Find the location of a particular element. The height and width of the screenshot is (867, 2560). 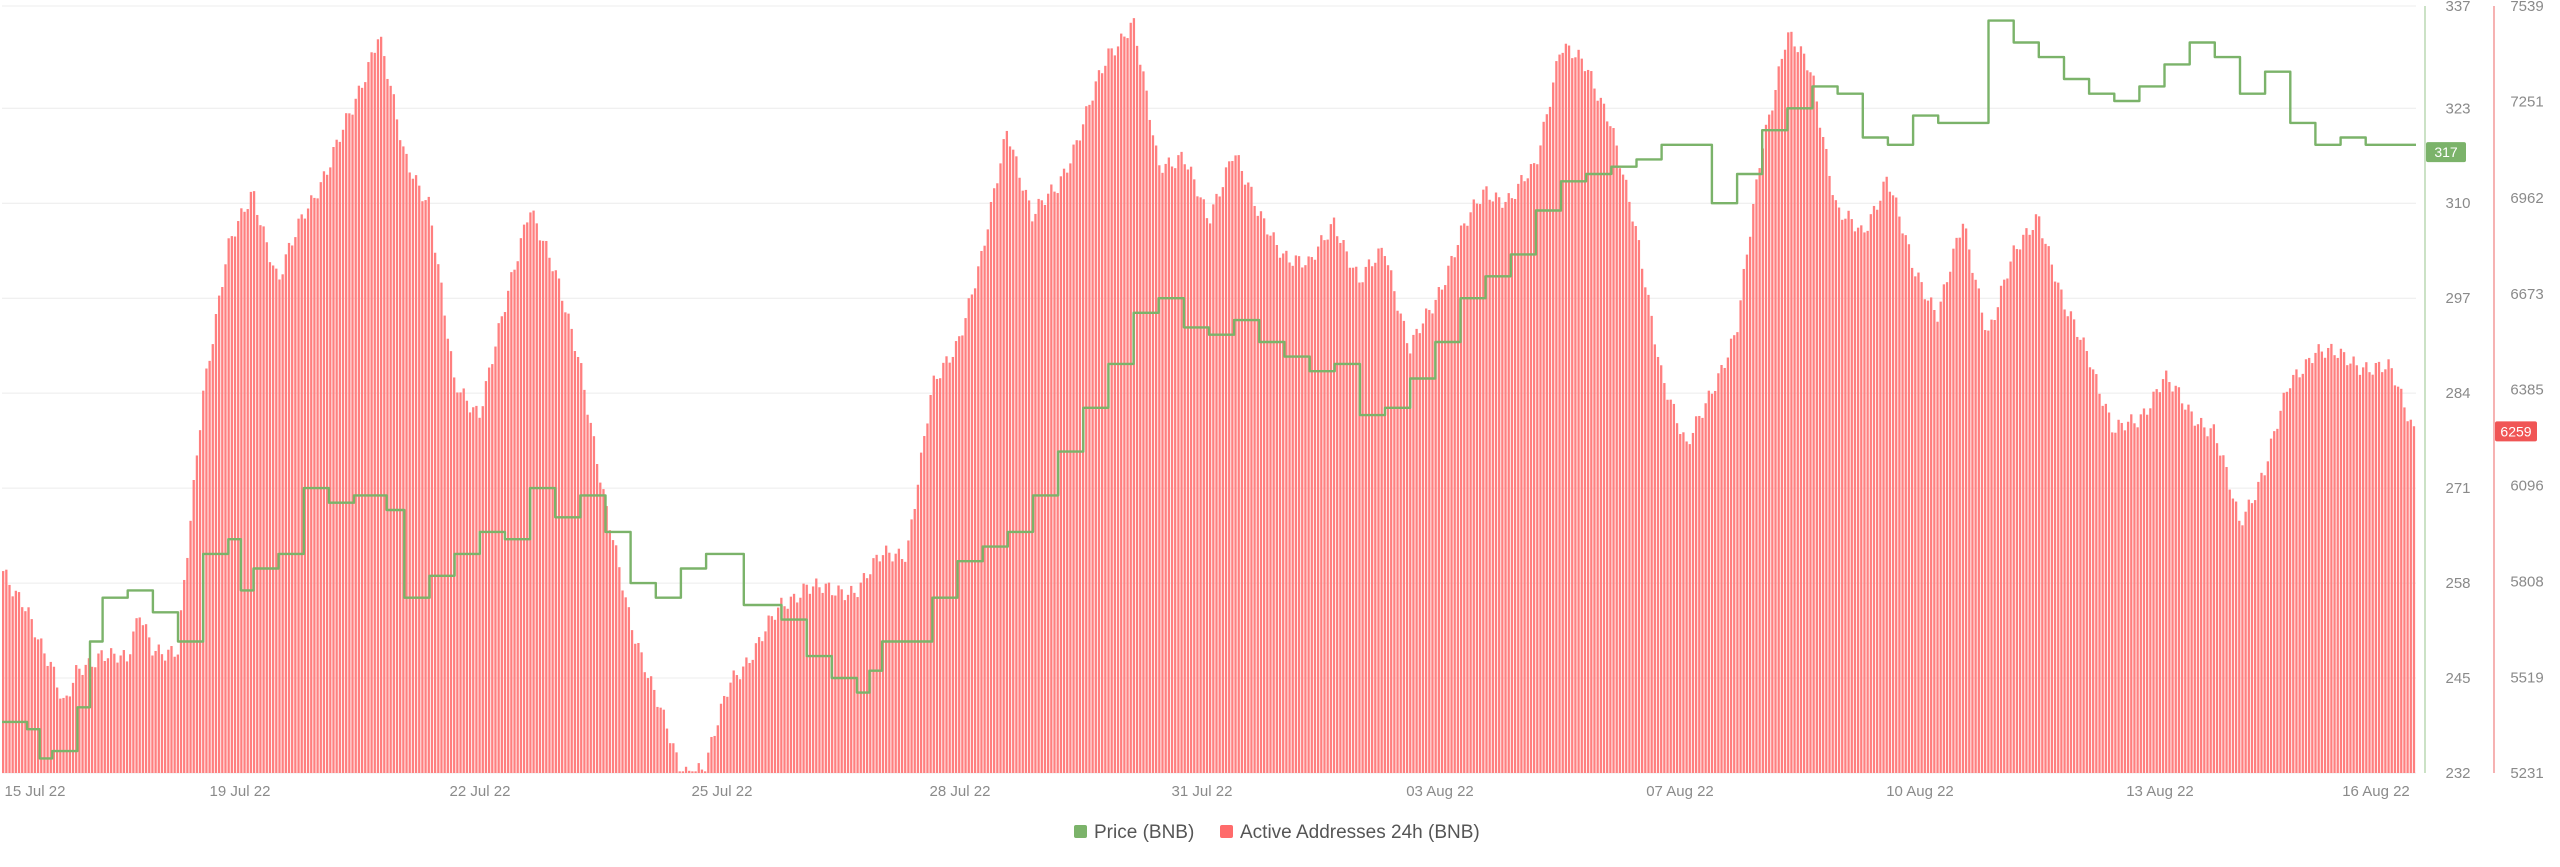

legend-item-price: Price (BNB) is located at coordinates (1134, 832).